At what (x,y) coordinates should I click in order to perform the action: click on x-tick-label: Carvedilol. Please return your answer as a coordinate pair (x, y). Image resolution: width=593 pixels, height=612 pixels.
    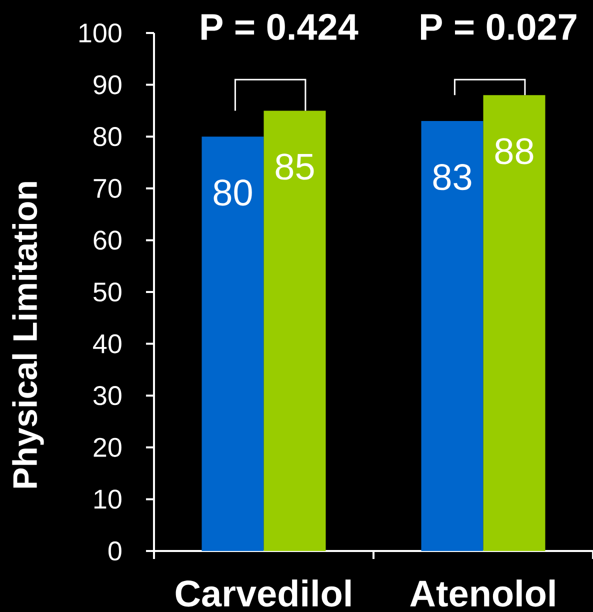
    Looking at the image, I should click on (263, 593).